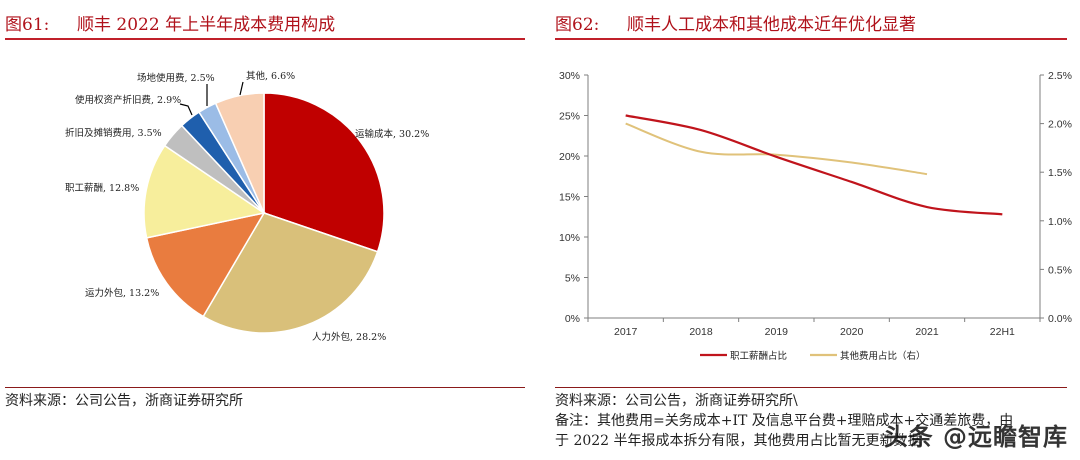  Describe the element at coordinates (784, 421) in the screenshot. I see `right-note-line-1: 备注：其他费用=关务成本+IT 及信息平台费+理赔成本+交通差旅费，由` at that location.